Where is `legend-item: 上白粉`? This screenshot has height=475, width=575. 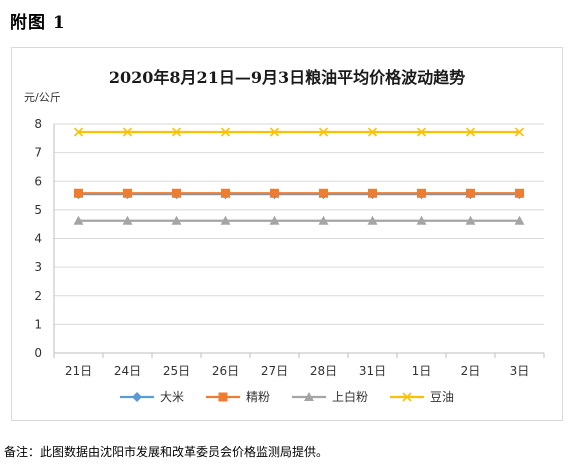
legend-item: 上白粉 is located at coordinates (330, 396).